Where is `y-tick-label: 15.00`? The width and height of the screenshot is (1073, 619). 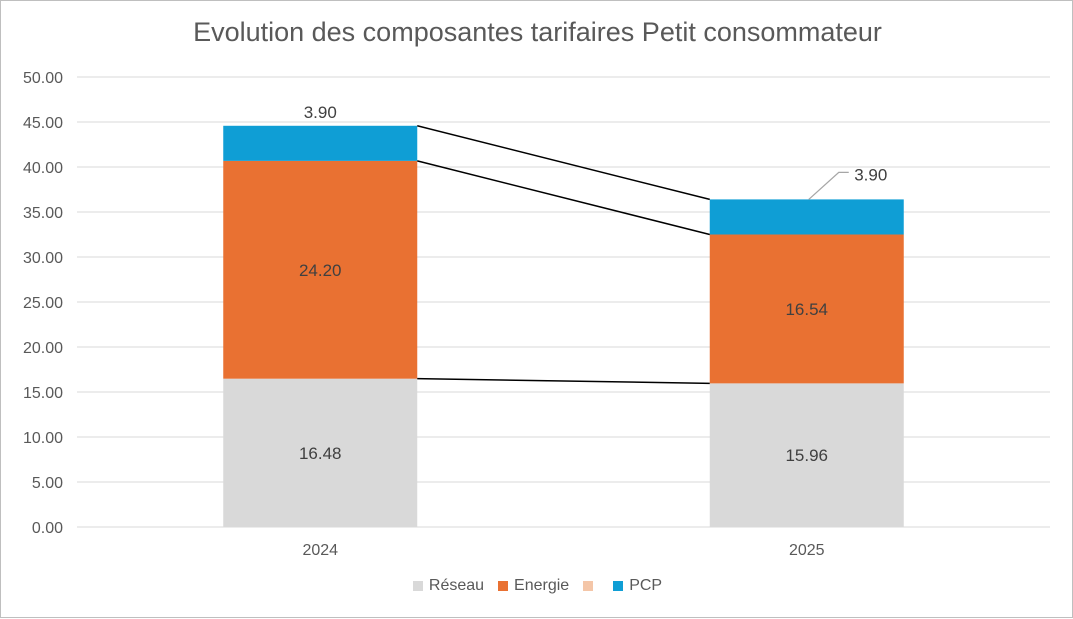 y-tick-label: 15.00 is located at coordinates (43, 393).